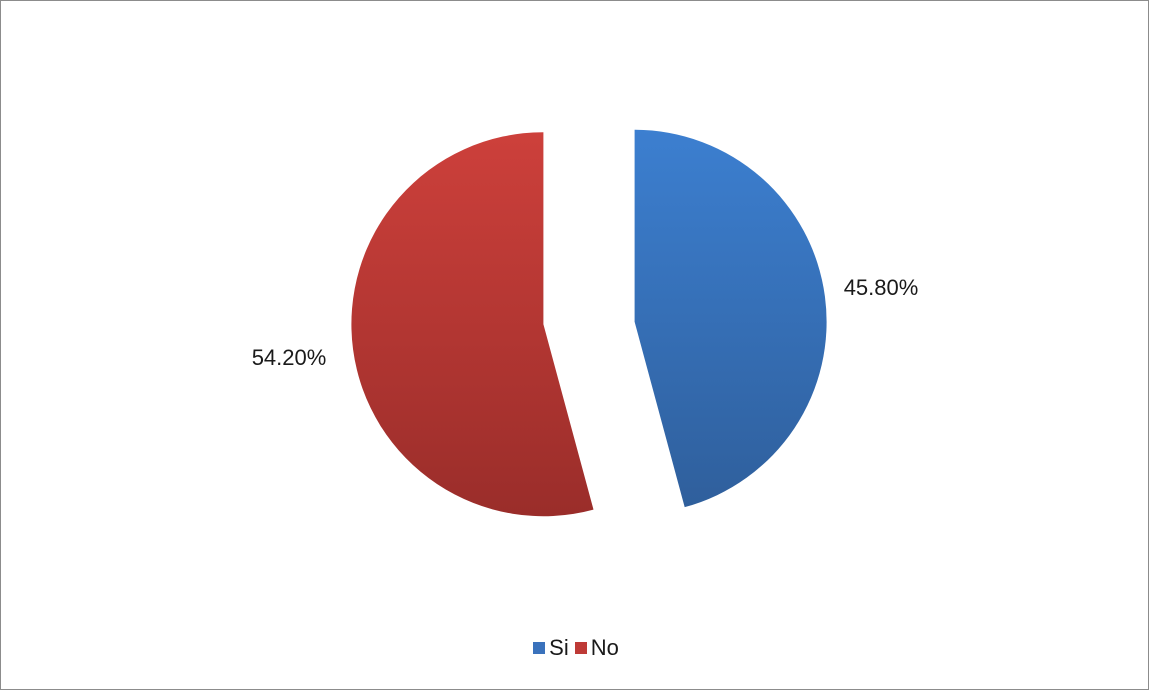 This screenshot has height=690, width=1150. I want to click on legend-item-no: No, so click(596, 648).